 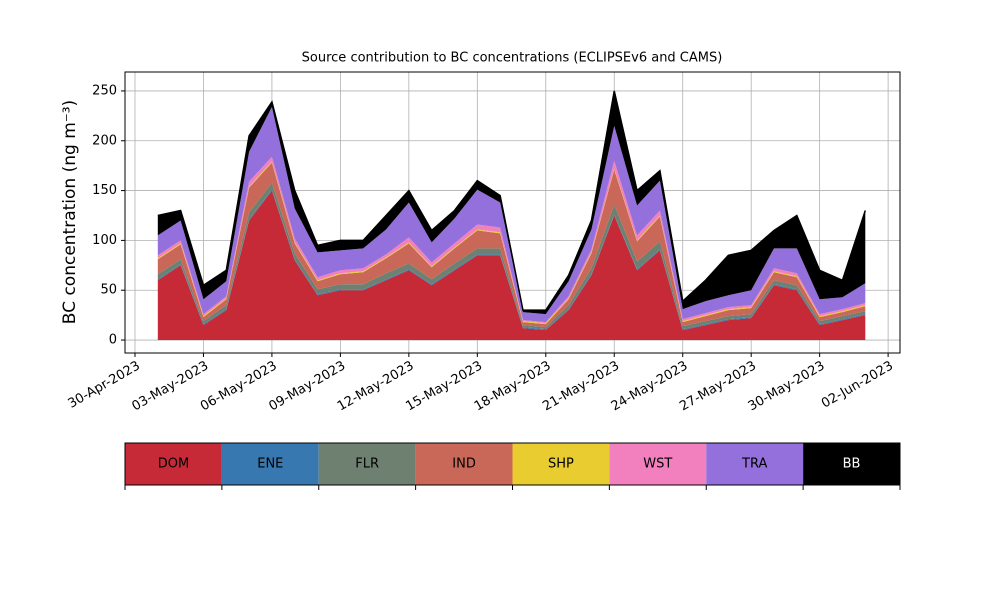 I want to click on y-tick-label: 250, so click(x=104, y=90).